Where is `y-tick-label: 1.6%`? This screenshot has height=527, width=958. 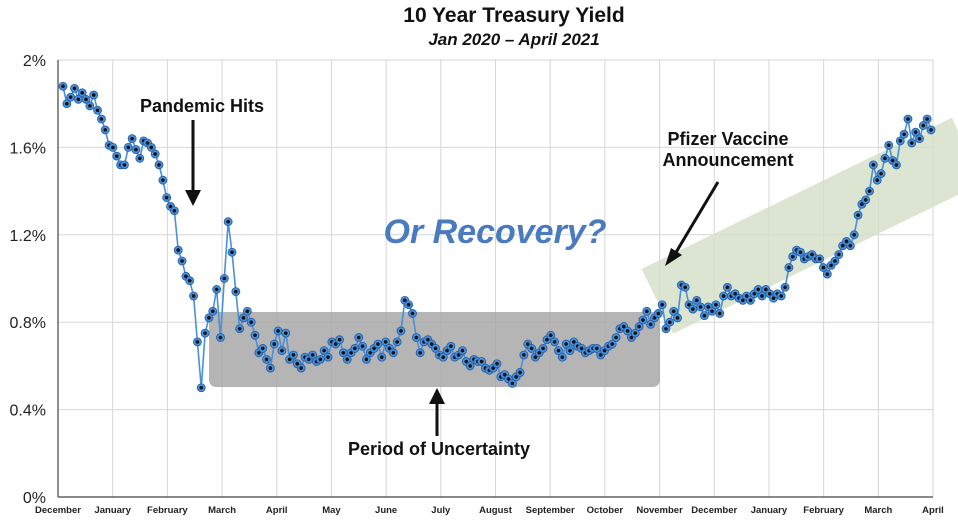
y-tick-label: 1.6% is located at coordinates (28, 148).